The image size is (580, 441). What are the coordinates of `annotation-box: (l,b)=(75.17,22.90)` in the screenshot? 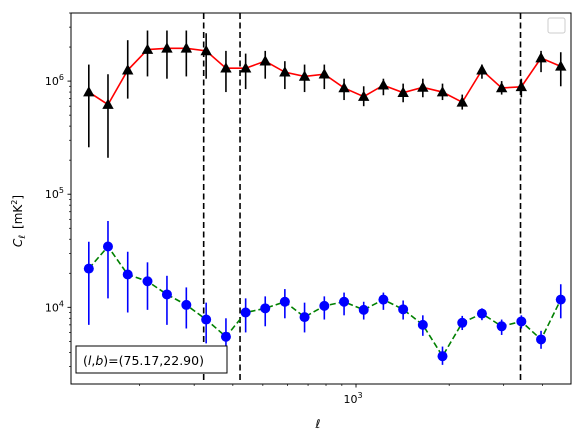 It's located at (151, 359).